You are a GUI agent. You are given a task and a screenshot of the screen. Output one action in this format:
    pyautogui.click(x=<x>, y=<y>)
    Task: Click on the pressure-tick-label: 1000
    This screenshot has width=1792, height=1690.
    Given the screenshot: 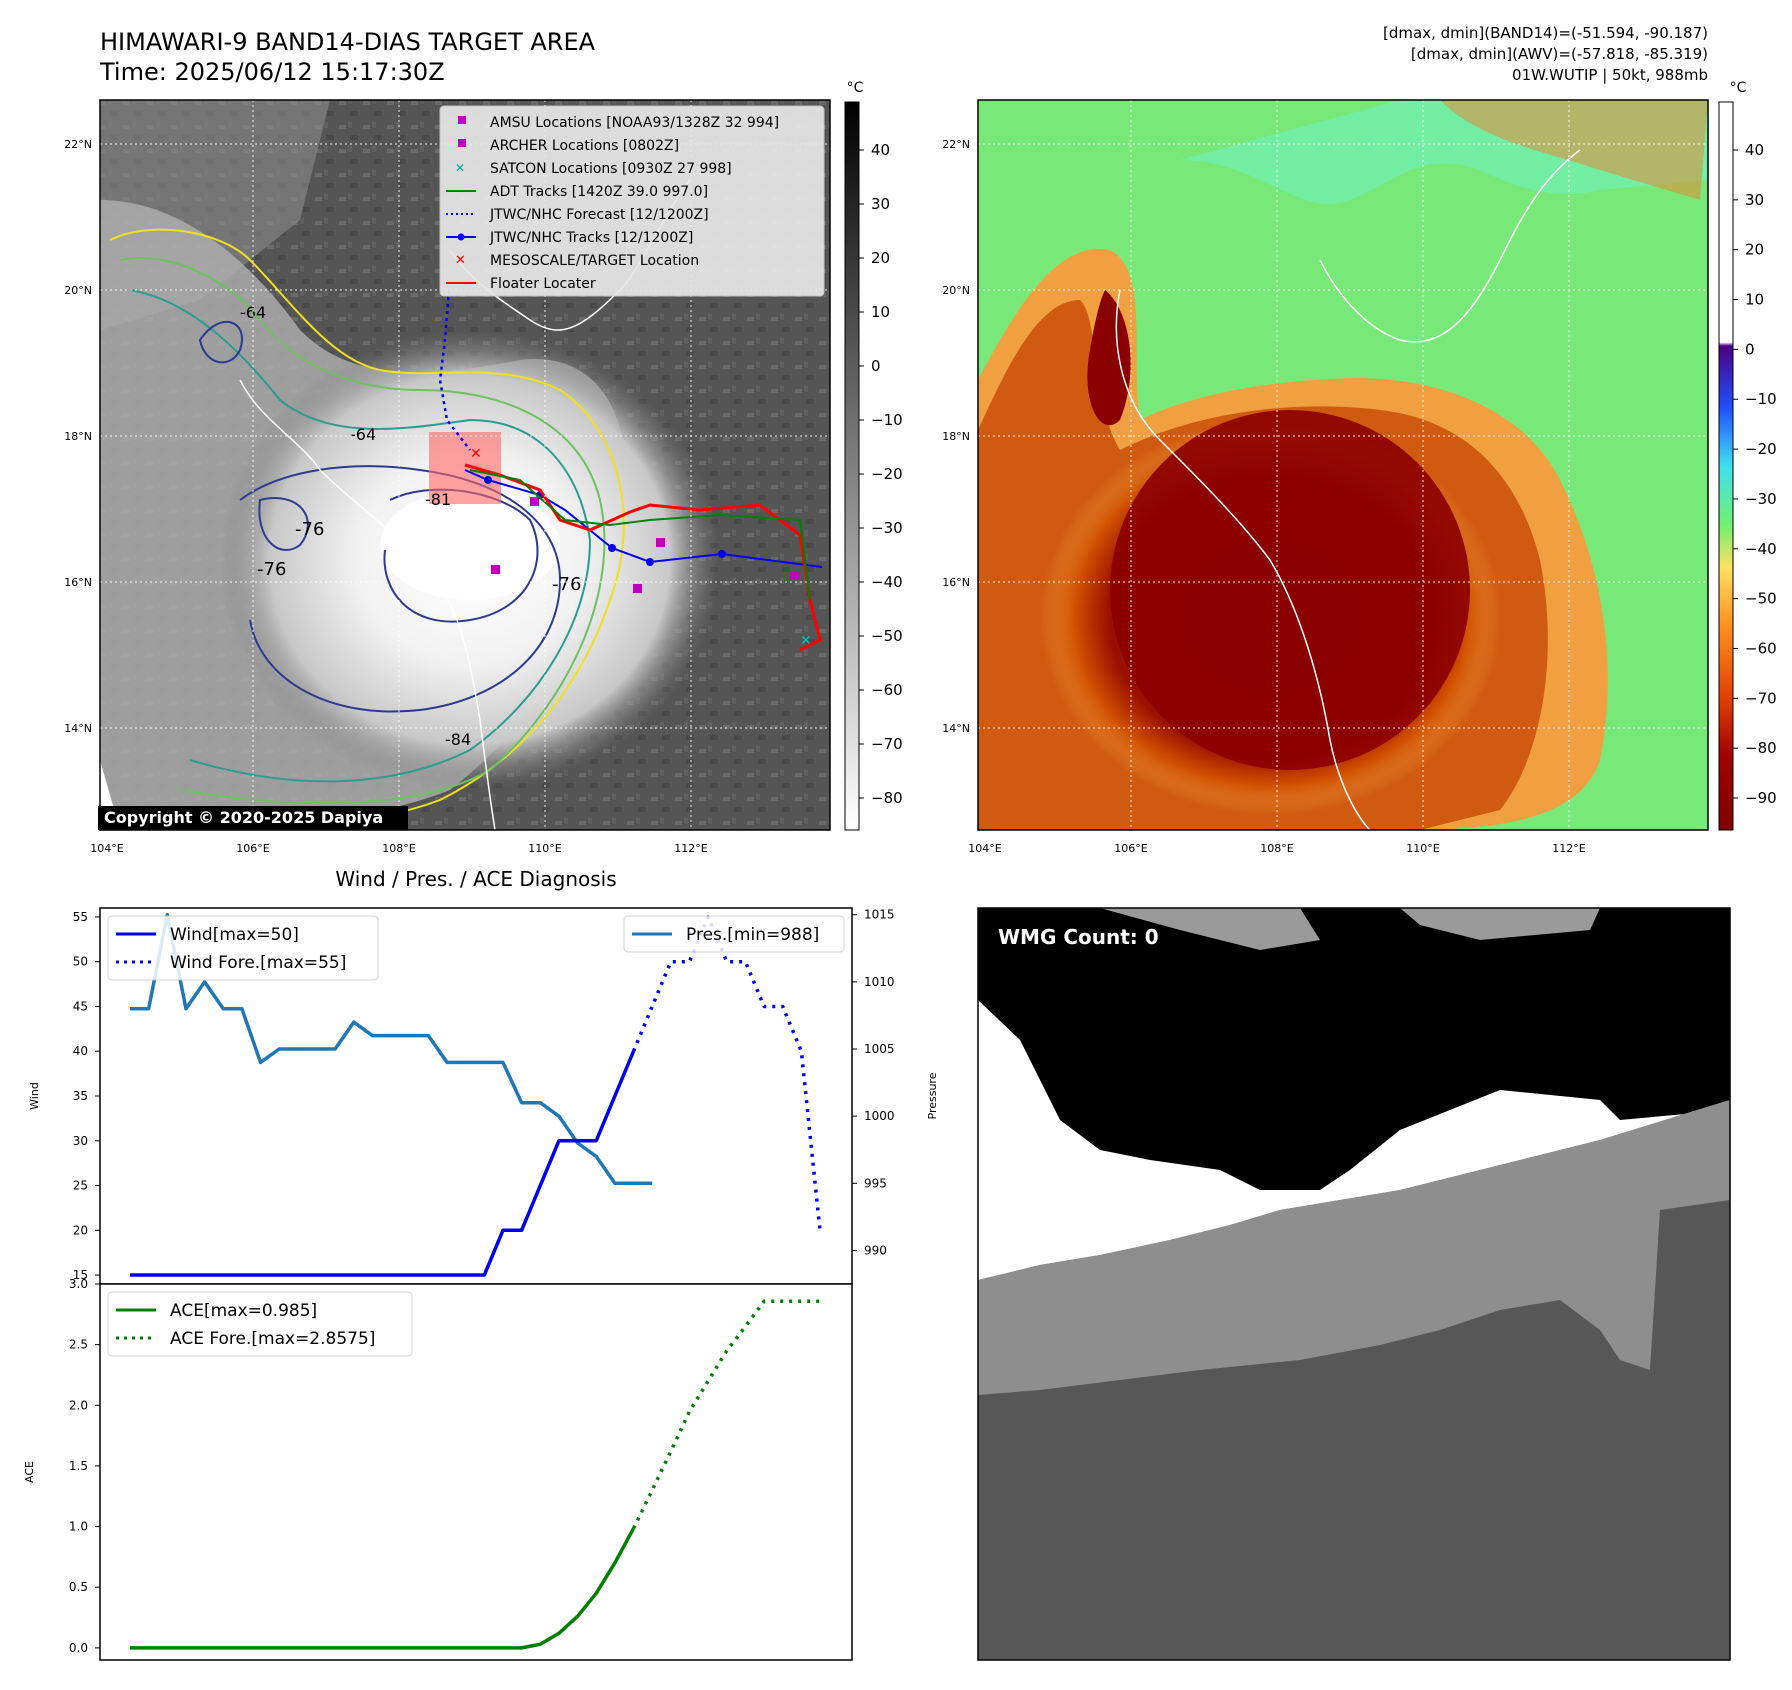 What is the action you would take?
    pyautogui.click(x=879, y=1116)
    